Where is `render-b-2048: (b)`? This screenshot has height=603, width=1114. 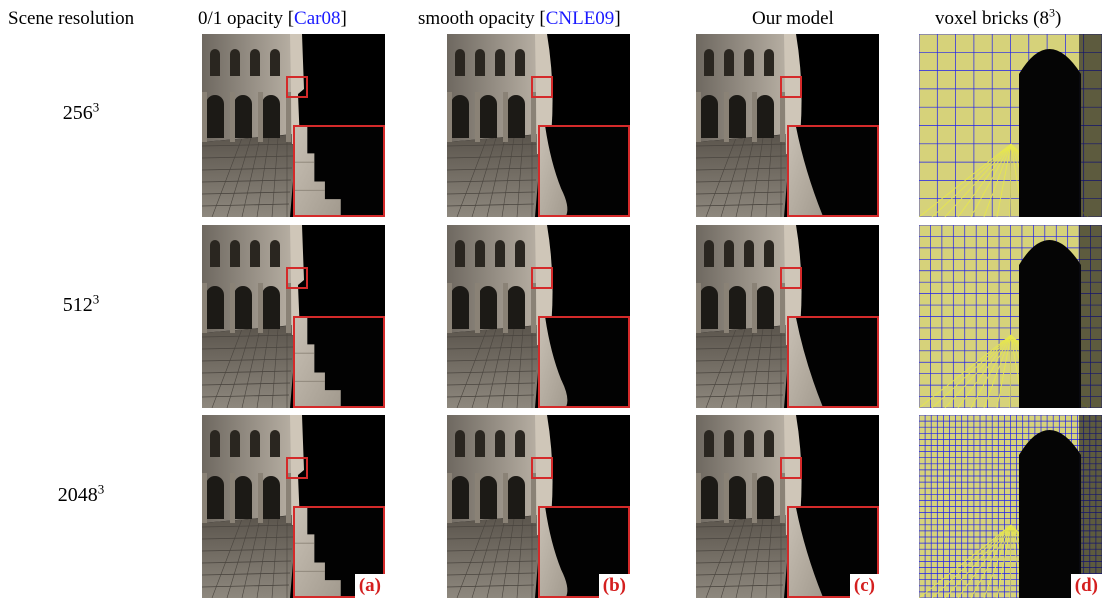 render-b-2048: (b) is located at coordinates (538, 506).